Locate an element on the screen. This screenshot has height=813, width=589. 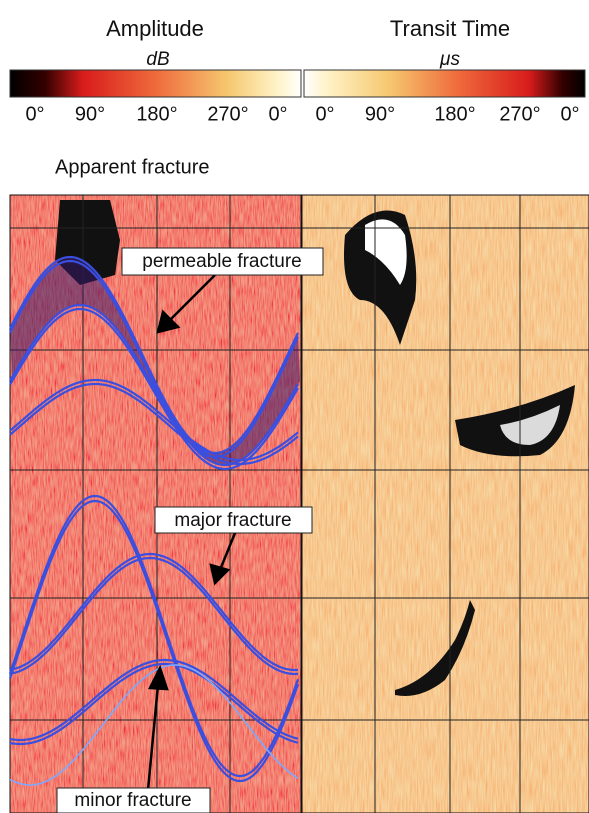
transit-unit: μs is located at coordinates (449, 59).